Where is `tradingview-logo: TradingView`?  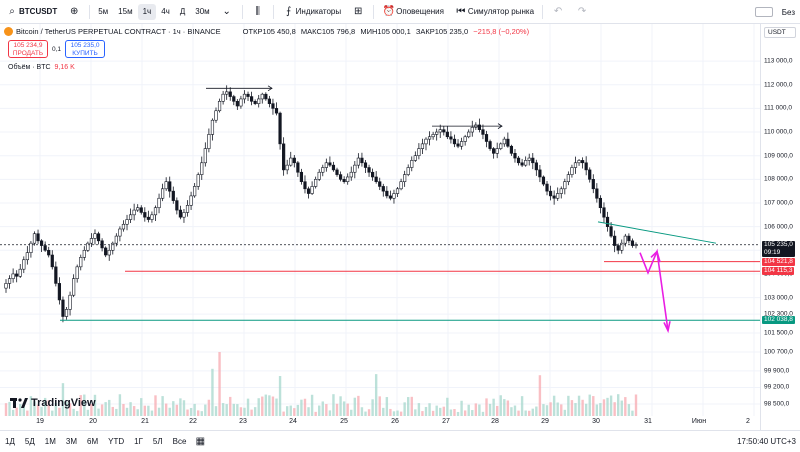 tradingview-logo: TradingView is located at coordinates (53, 403).